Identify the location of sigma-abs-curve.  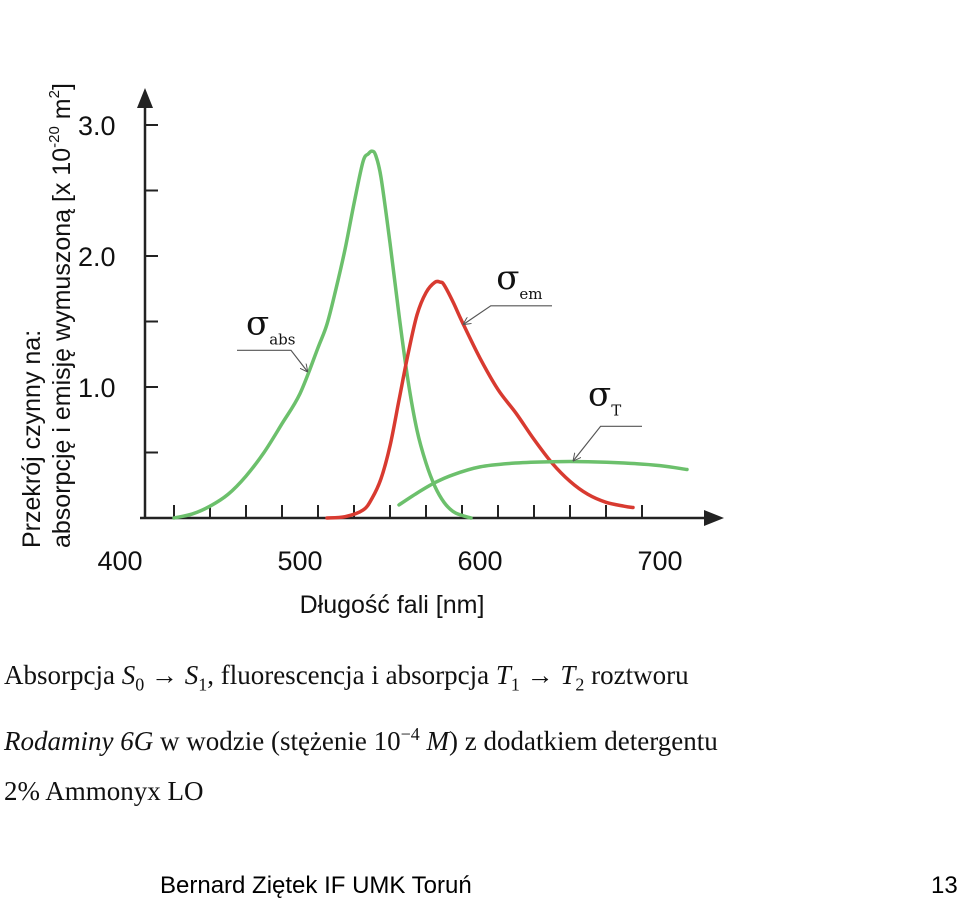
(322, 334).